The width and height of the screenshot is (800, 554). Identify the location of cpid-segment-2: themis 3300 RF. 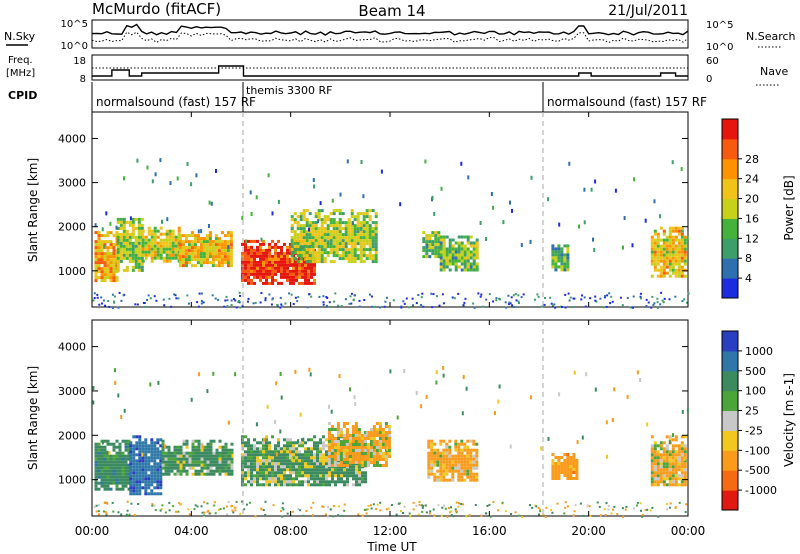
(289, 90).